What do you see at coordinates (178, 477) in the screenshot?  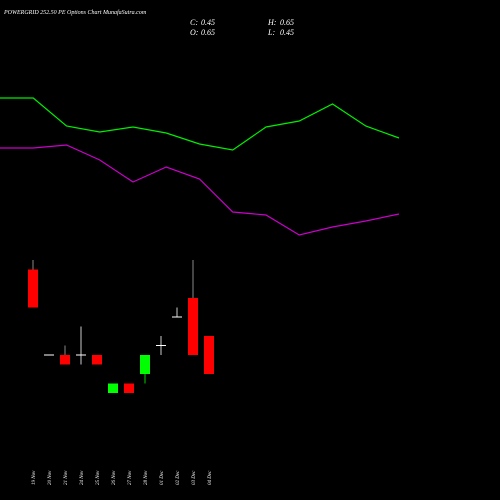 I see `x-tick-label: 02 Dec` at bounding box center [178, 477].